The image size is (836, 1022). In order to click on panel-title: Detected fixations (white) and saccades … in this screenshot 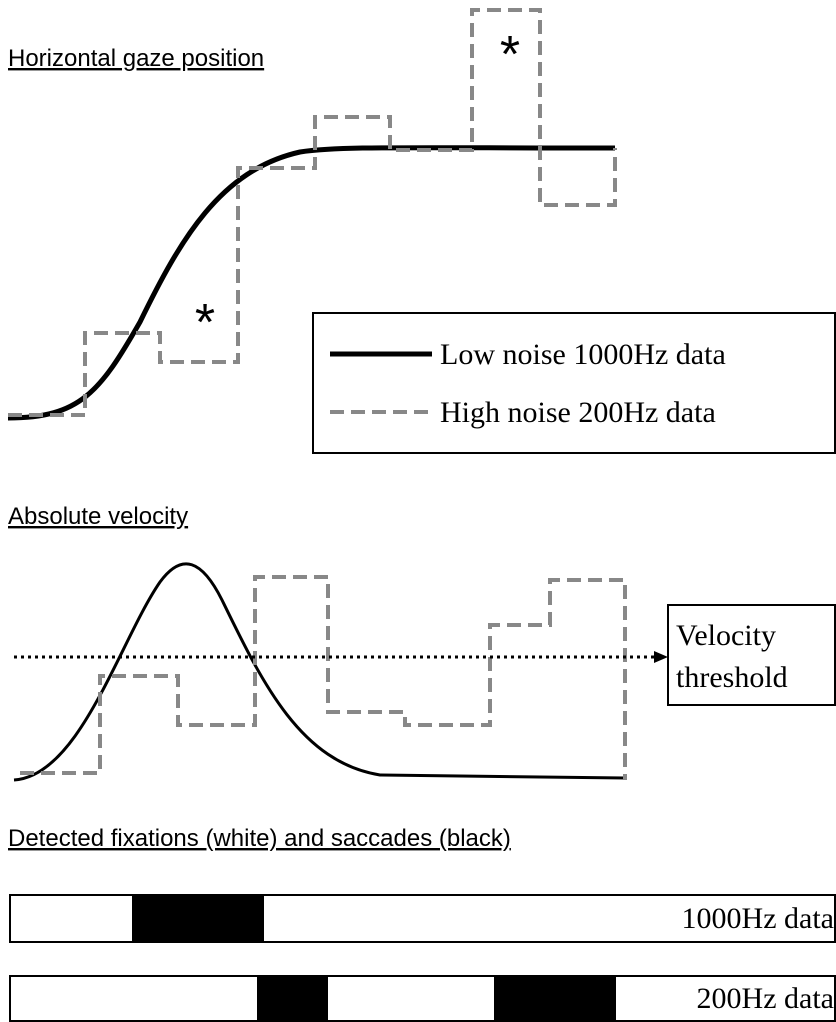, I will do `click(259, 838)`.